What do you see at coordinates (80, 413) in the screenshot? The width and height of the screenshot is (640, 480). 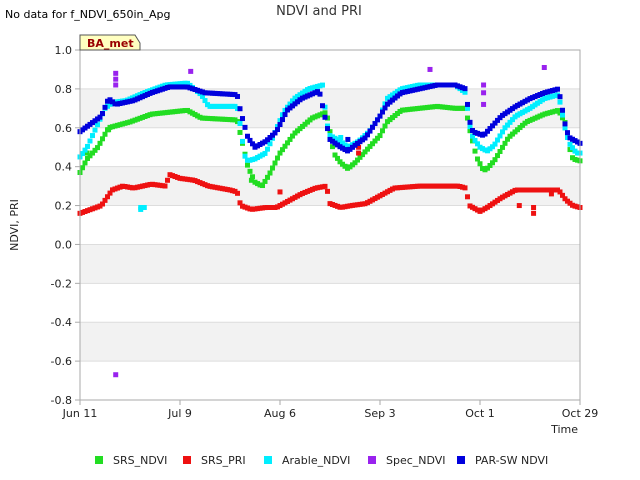 I see `x-tick-label: Jun 11` at bounding box center [80, 413].